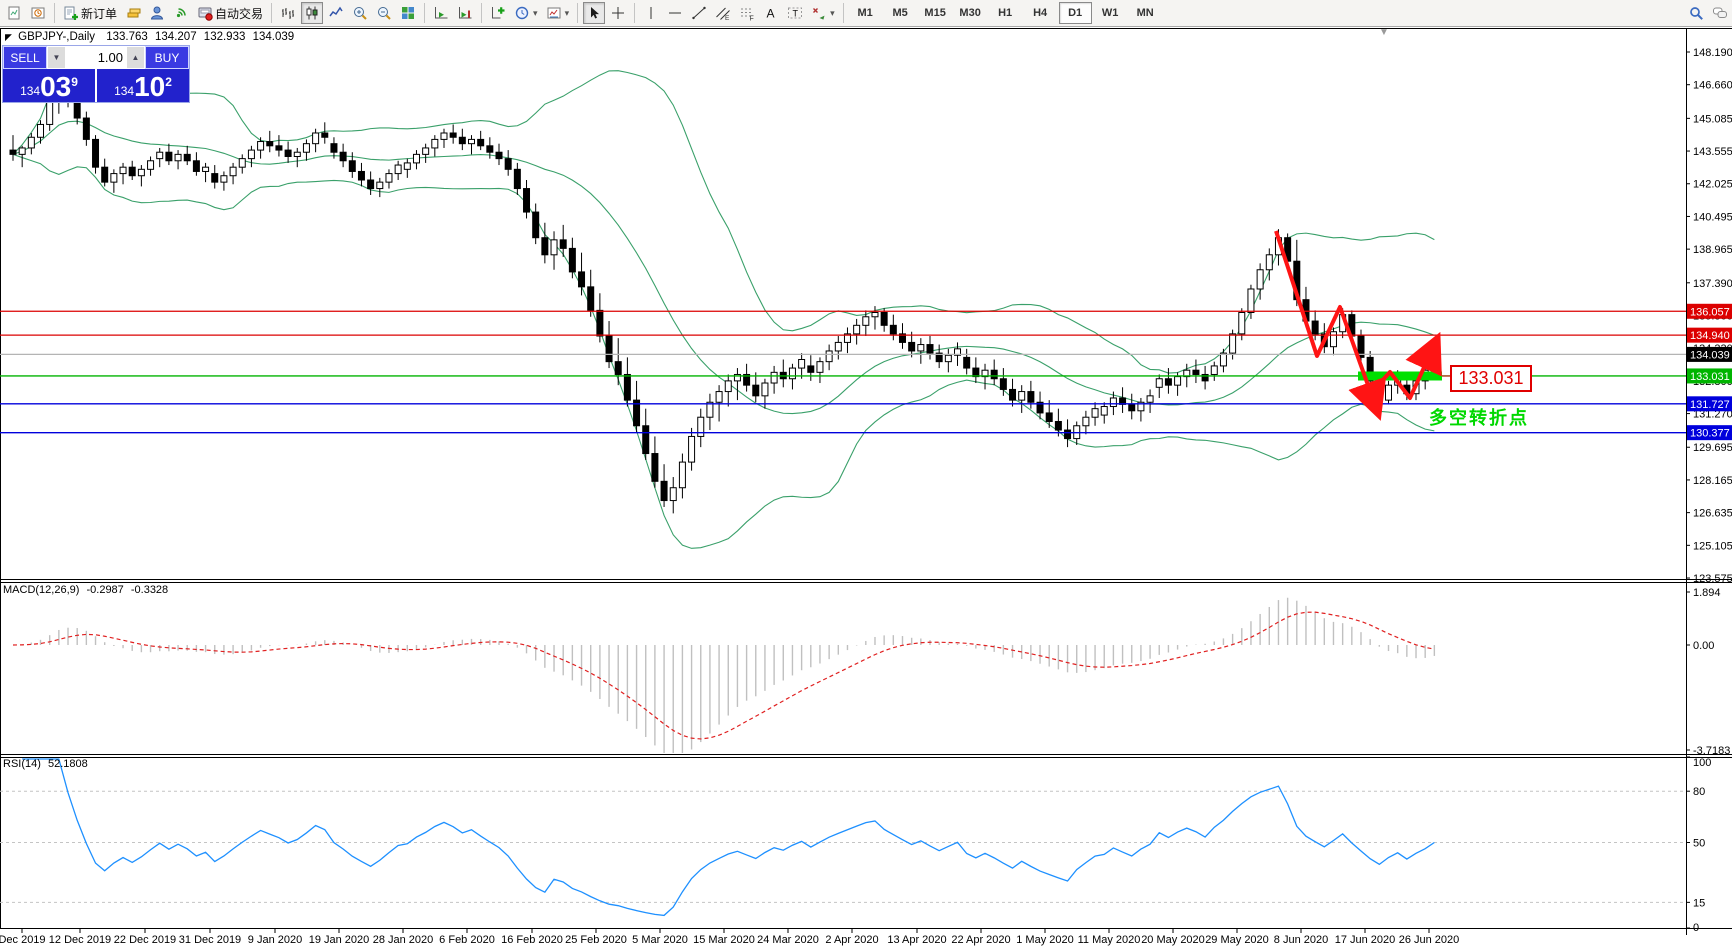  I want to click on chart-shift-marker-icon: ▼, so click(1384, 32).